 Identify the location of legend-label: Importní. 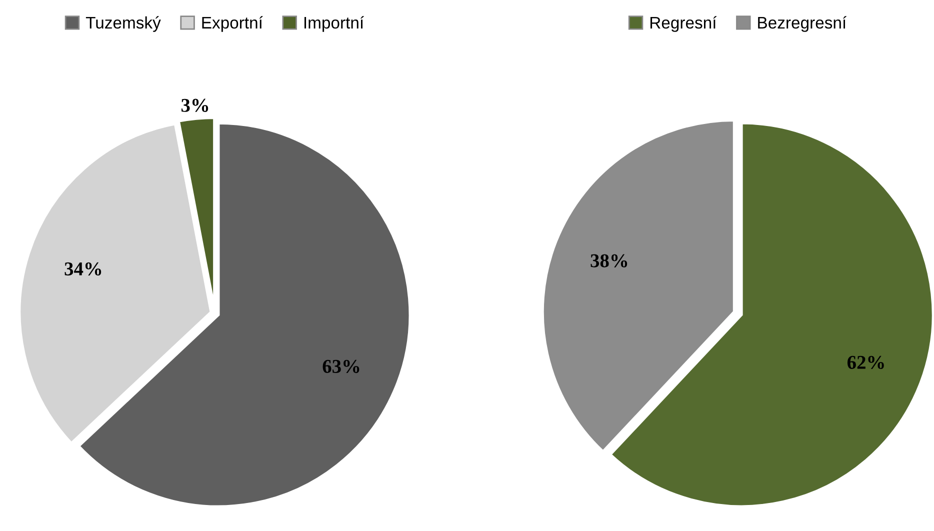
(334, 24).